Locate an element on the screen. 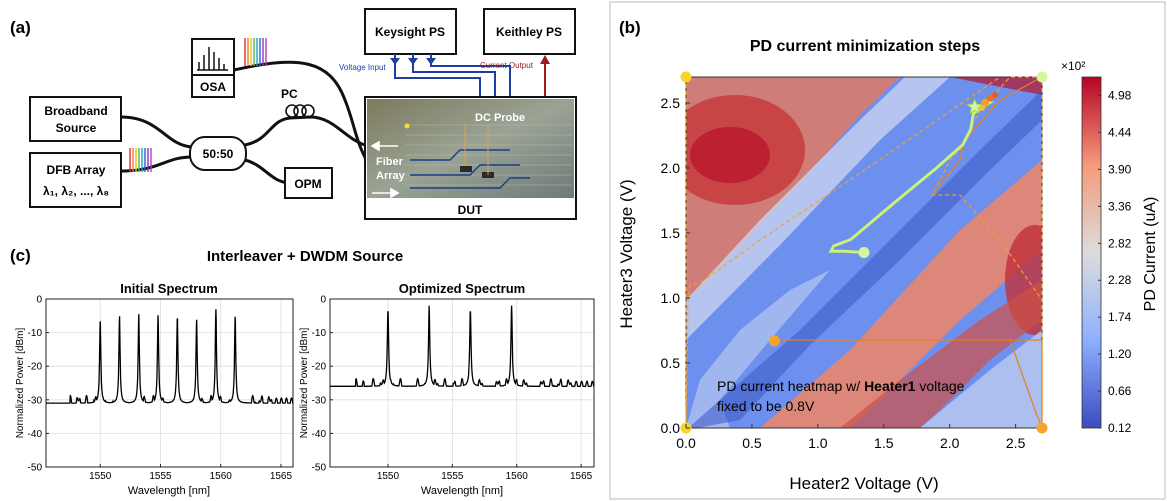  optimized-spectrum-ticks: 1550 1555 1560 1565 0 -10 -20 -30 -40 -50 is located at coordinates (452, 389).